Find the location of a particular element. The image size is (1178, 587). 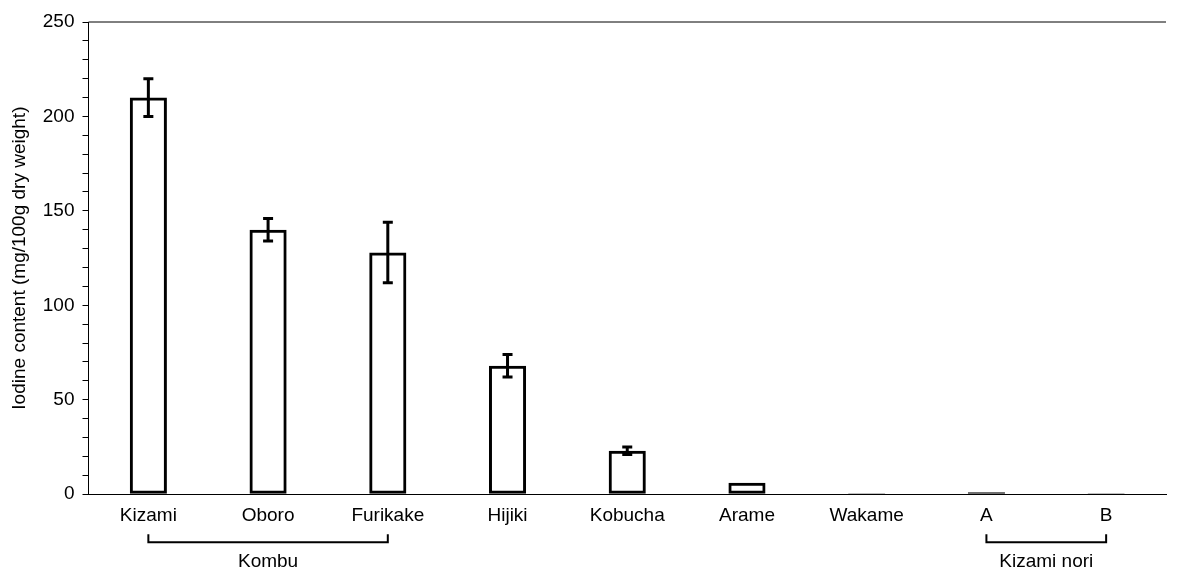

y-tick-label: 200 is located at coordinates (58, 115).